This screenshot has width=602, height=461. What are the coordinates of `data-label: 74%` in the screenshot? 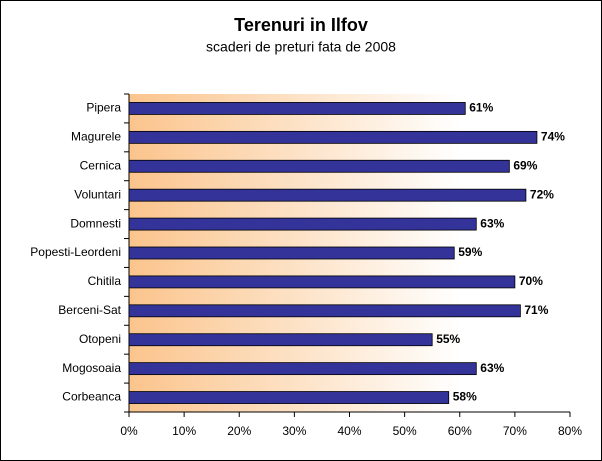 It's located at (553, 137).